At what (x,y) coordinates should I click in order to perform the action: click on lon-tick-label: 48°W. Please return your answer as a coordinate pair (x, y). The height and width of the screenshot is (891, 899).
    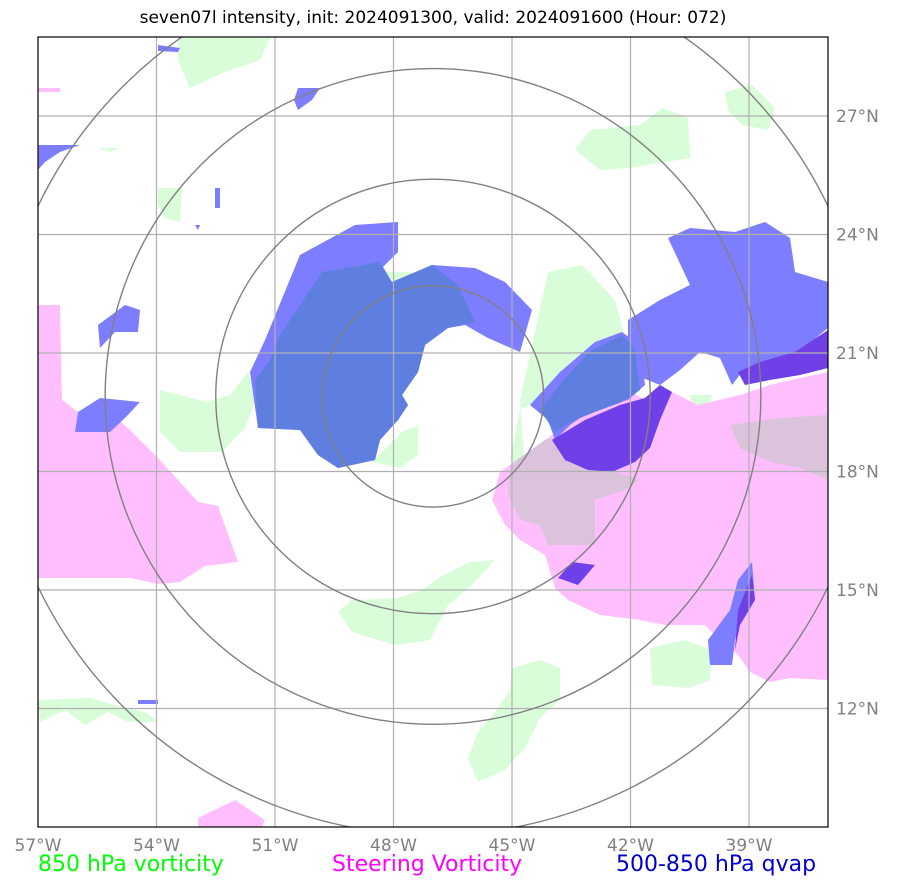
    Looking at the image, I should click on (393, 846).